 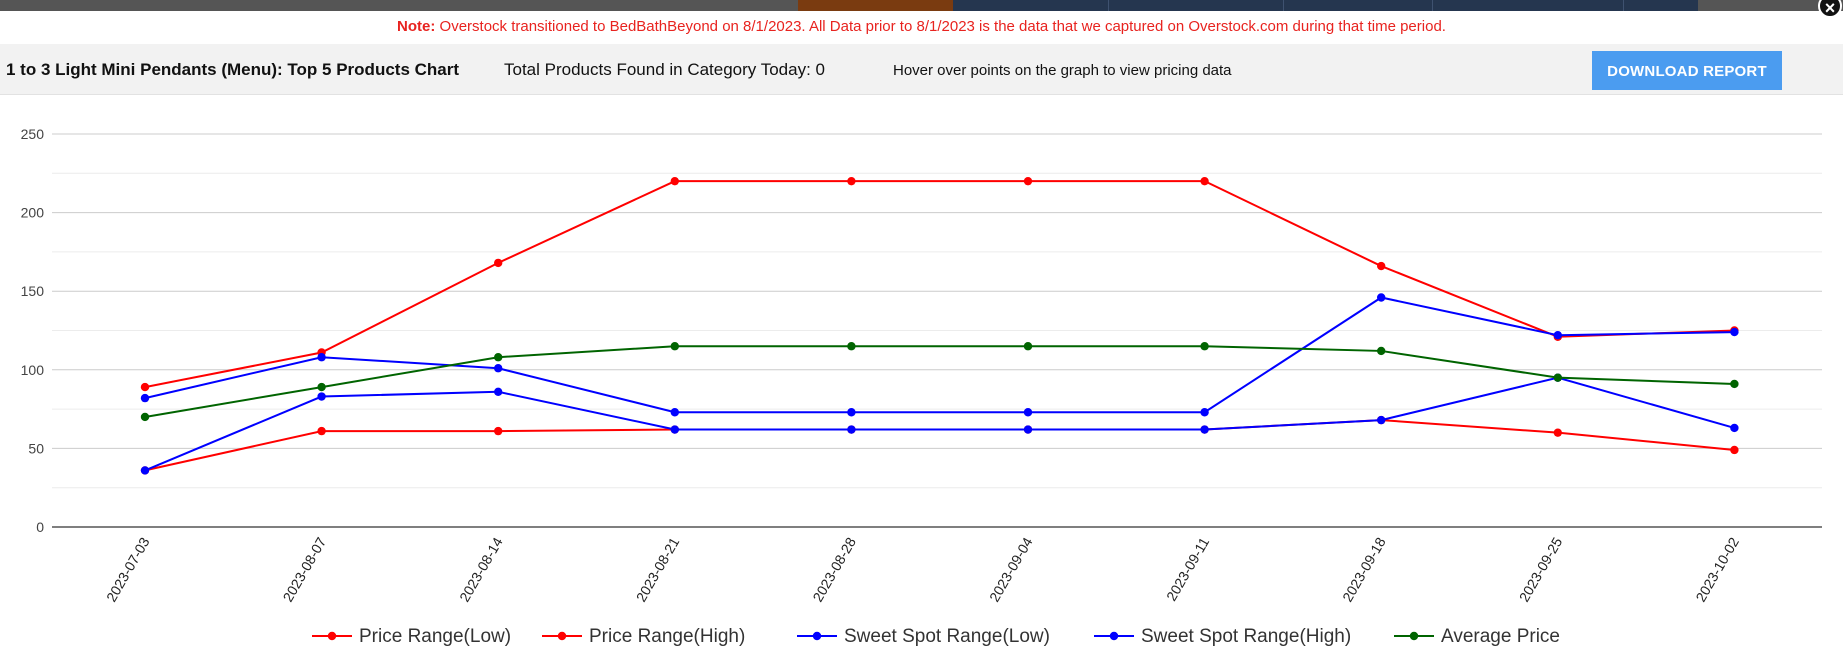 What do you see at coordinates (1541, 569) in the screenshot?
I see `x-tick-label: 2023-09-25` at bounding box center [1541, 569].